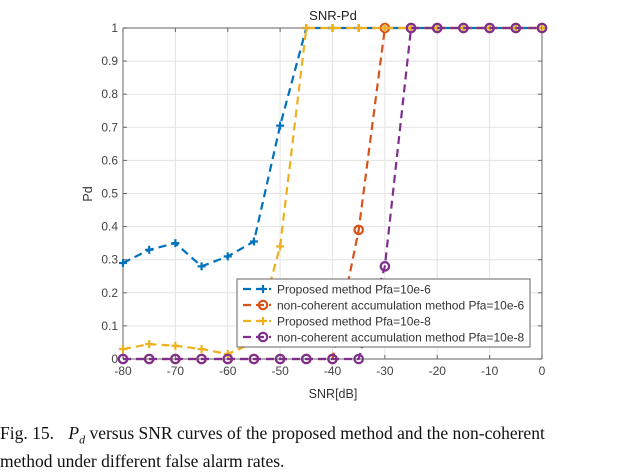 This screenshot has width=634, height=472. I want to click on x-tick-label: -40, so click(333, 371).